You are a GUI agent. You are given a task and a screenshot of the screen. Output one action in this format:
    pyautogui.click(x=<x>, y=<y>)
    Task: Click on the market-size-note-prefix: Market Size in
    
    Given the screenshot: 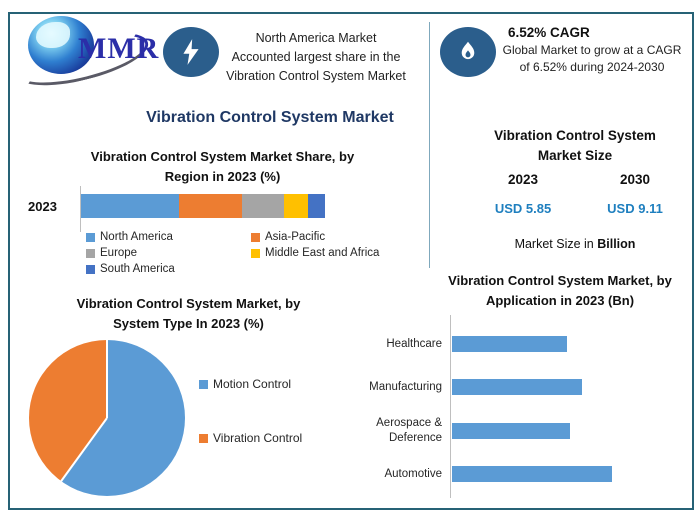 What is the action you would take?
    pyautogui.click(x=556, y=244)
    